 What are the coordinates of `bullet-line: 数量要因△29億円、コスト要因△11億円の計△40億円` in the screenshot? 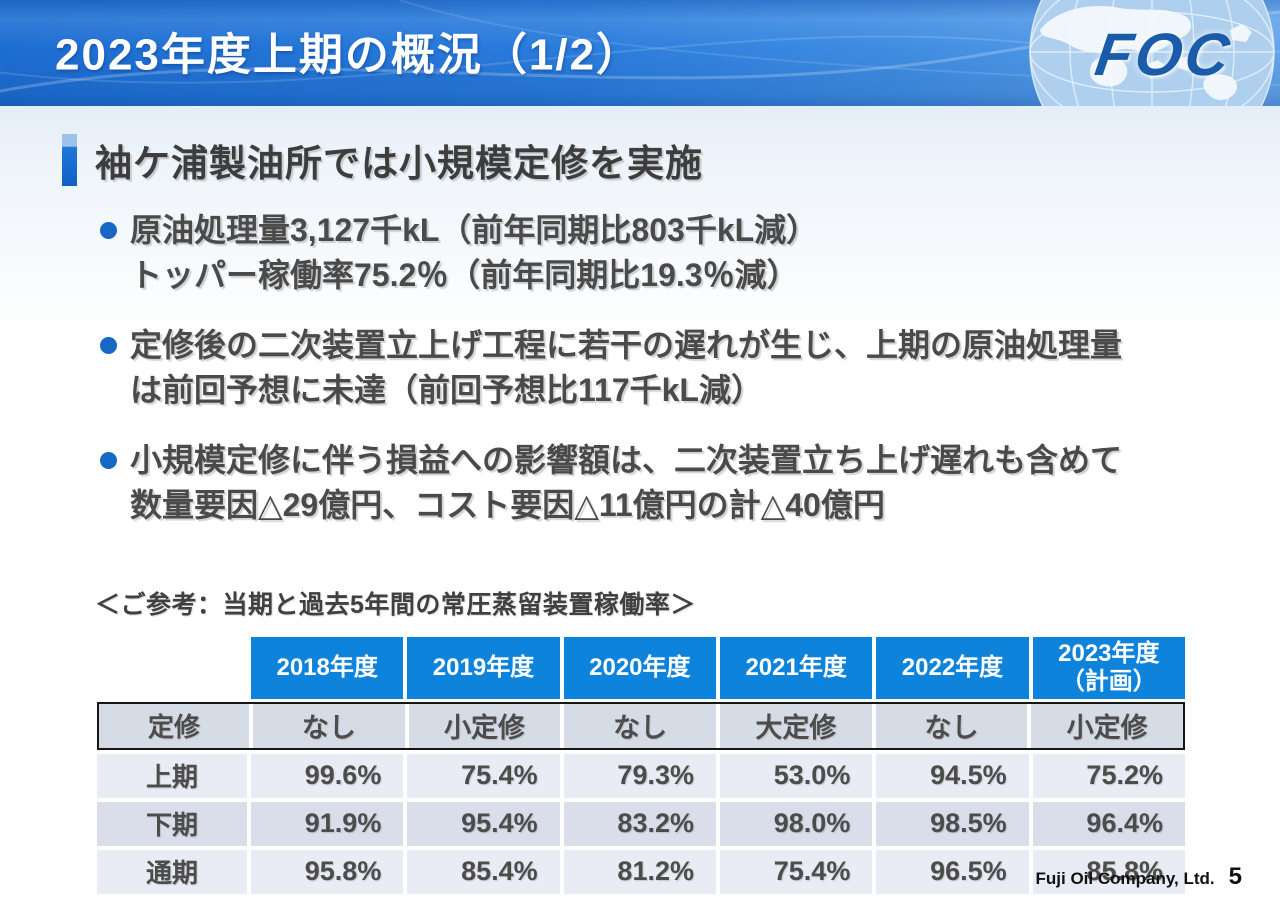 It's located at (507, 505).